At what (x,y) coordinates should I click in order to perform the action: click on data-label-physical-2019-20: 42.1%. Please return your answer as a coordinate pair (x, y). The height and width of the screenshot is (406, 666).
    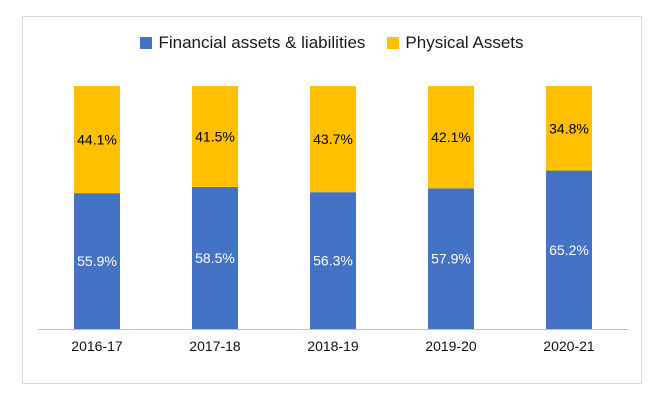
    Looking at the image, I should click on (451, 137).